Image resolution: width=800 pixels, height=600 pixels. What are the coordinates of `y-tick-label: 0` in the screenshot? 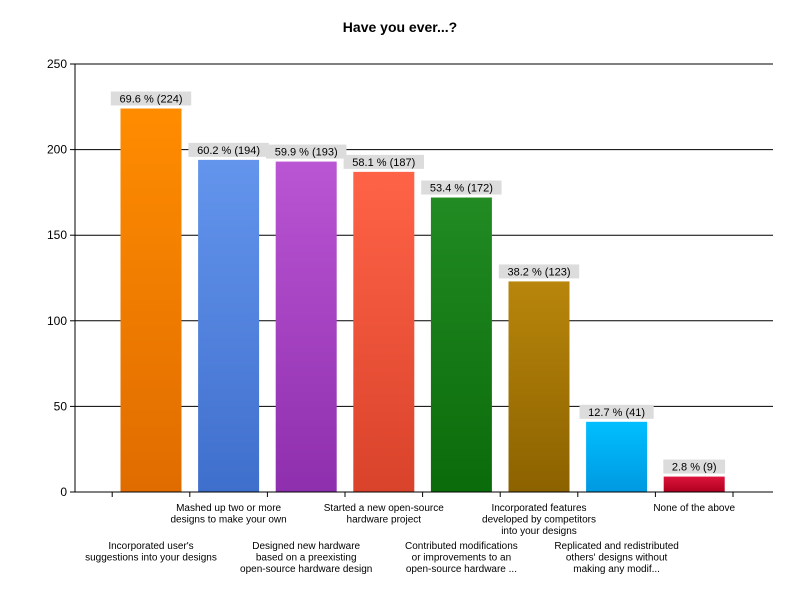 It's located at (63, 492).